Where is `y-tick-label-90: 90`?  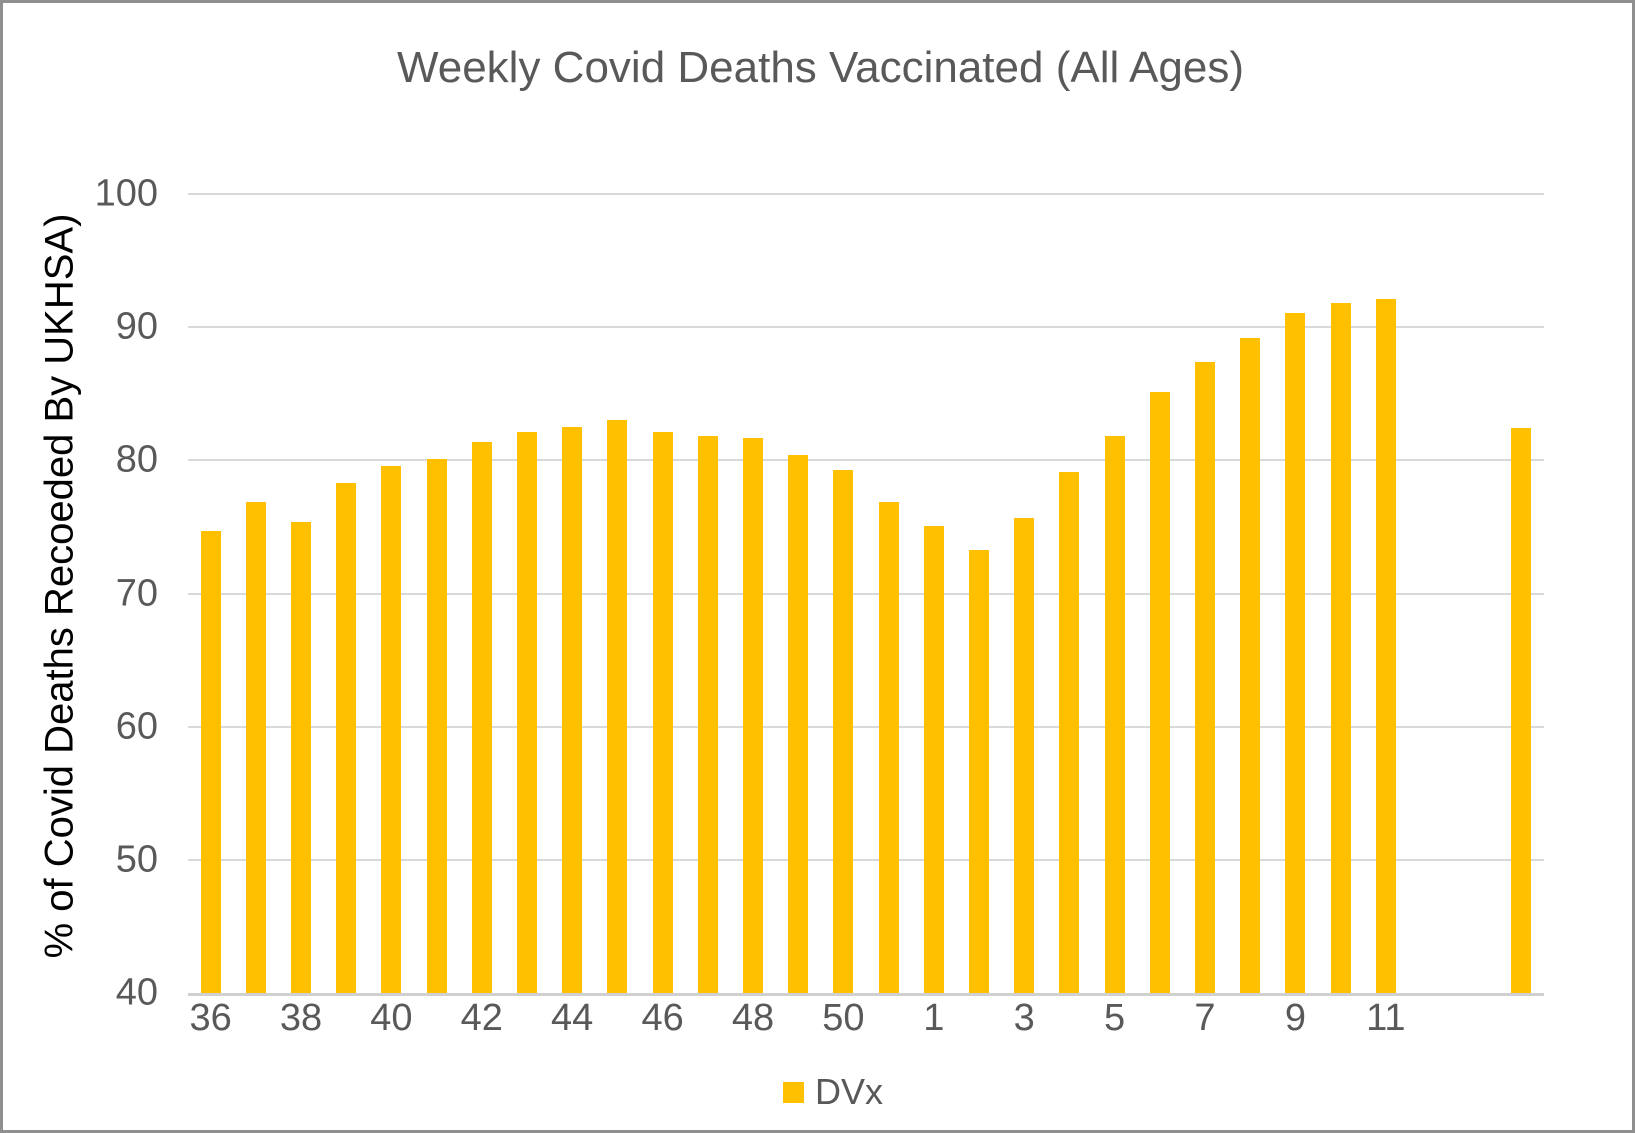
y-tick-label-90: 90 is located at coordinates (136, 326).